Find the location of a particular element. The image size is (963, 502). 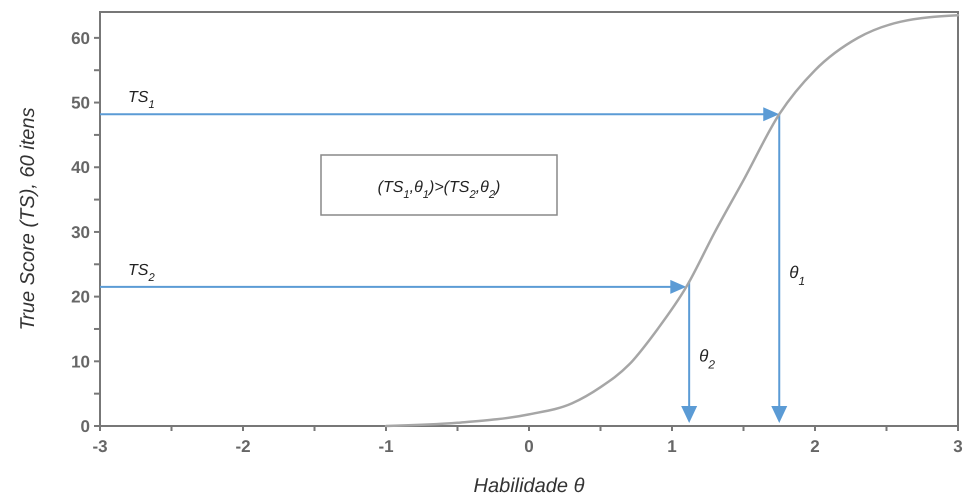

ref-line-label: θ$_{1}$ is located at coordinates (797, 275).